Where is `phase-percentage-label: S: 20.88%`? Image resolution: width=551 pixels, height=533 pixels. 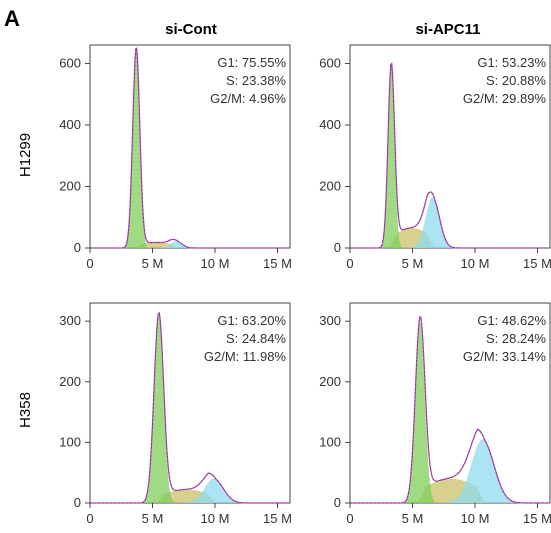 phase-percentage-label: S: 20.88% is located at coordinates (516, 80).